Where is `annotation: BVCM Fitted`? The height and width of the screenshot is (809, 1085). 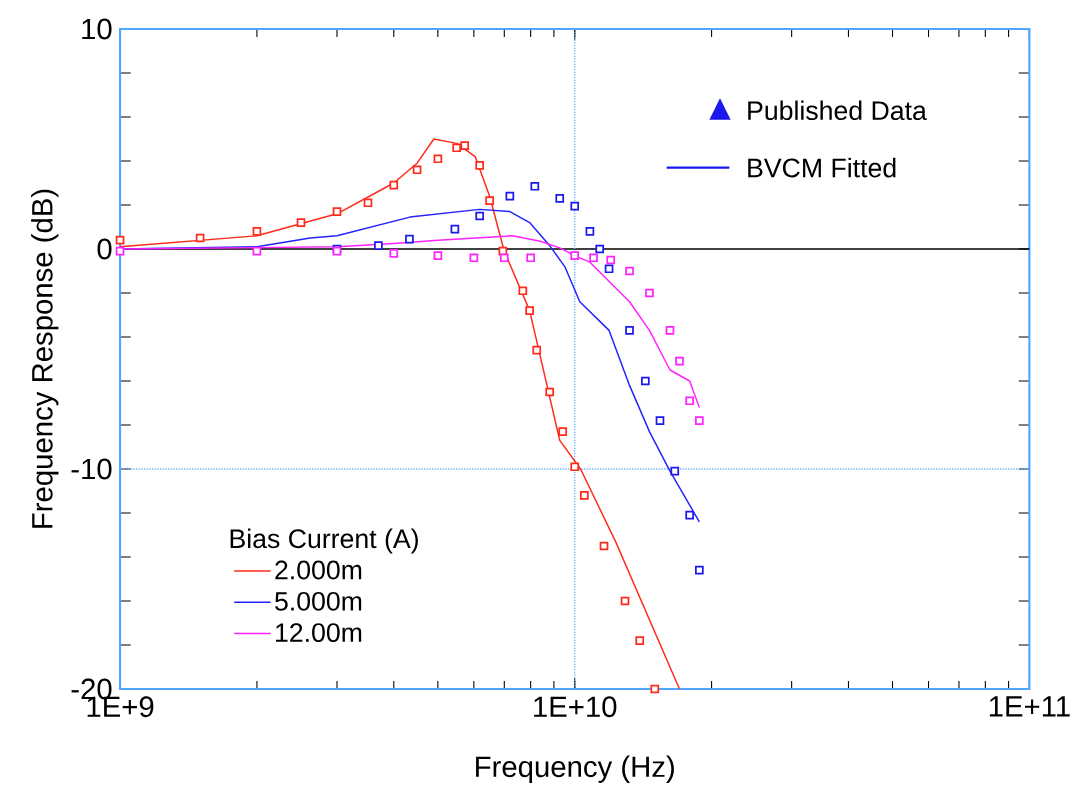
annotation: BVCM Fitted is located at coordinates (822, 167).